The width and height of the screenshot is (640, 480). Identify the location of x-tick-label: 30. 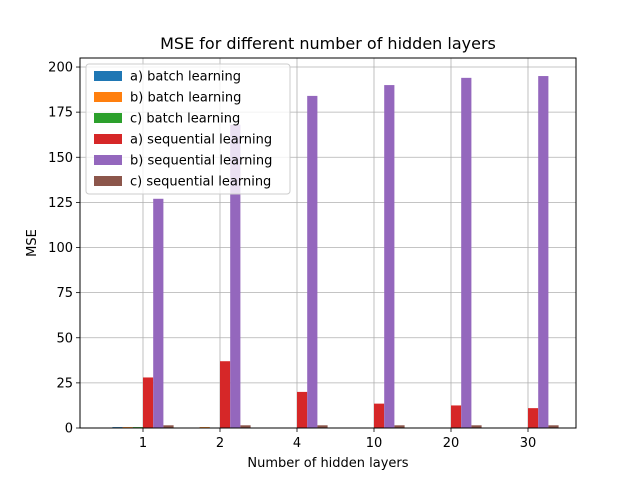
(528, 443).